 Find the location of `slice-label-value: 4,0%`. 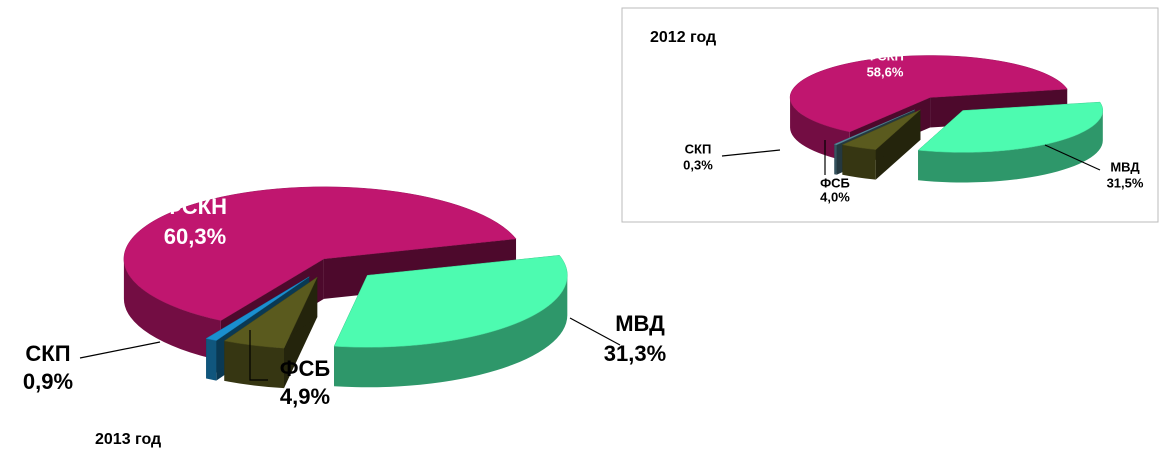

slice-label-value: 4,0% is located at coordinates (835, 196).